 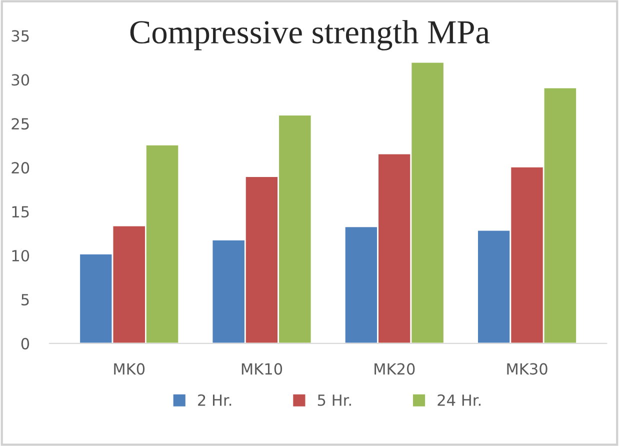 What do you see at coordinates (21, 256) in the screenshot?
I see `y-tick-label: 10` at bounding box center [21, 256].